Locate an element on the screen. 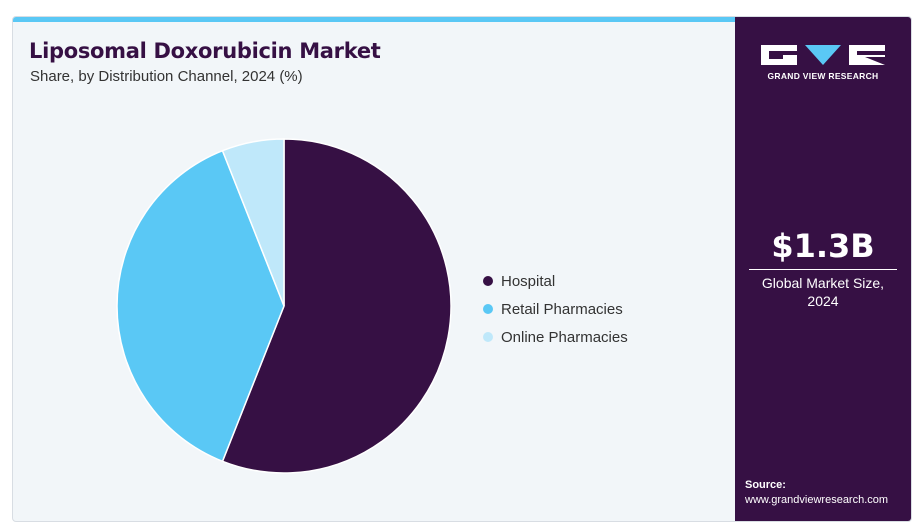 The image size is (915, 530). legend-swatch-online-pharmacies is located at coordinates (488, 337).